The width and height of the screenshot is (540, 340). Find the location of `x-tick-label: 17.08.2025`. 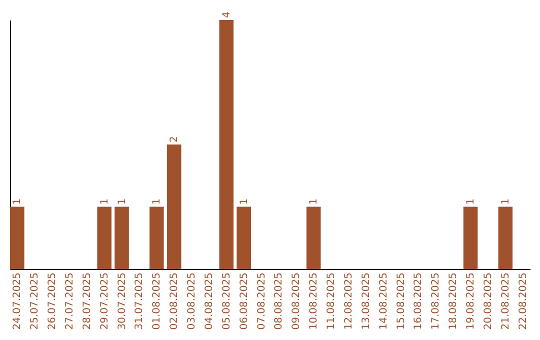

x-tick-label: 17.08.2025 is located at coordinates (436, 301).